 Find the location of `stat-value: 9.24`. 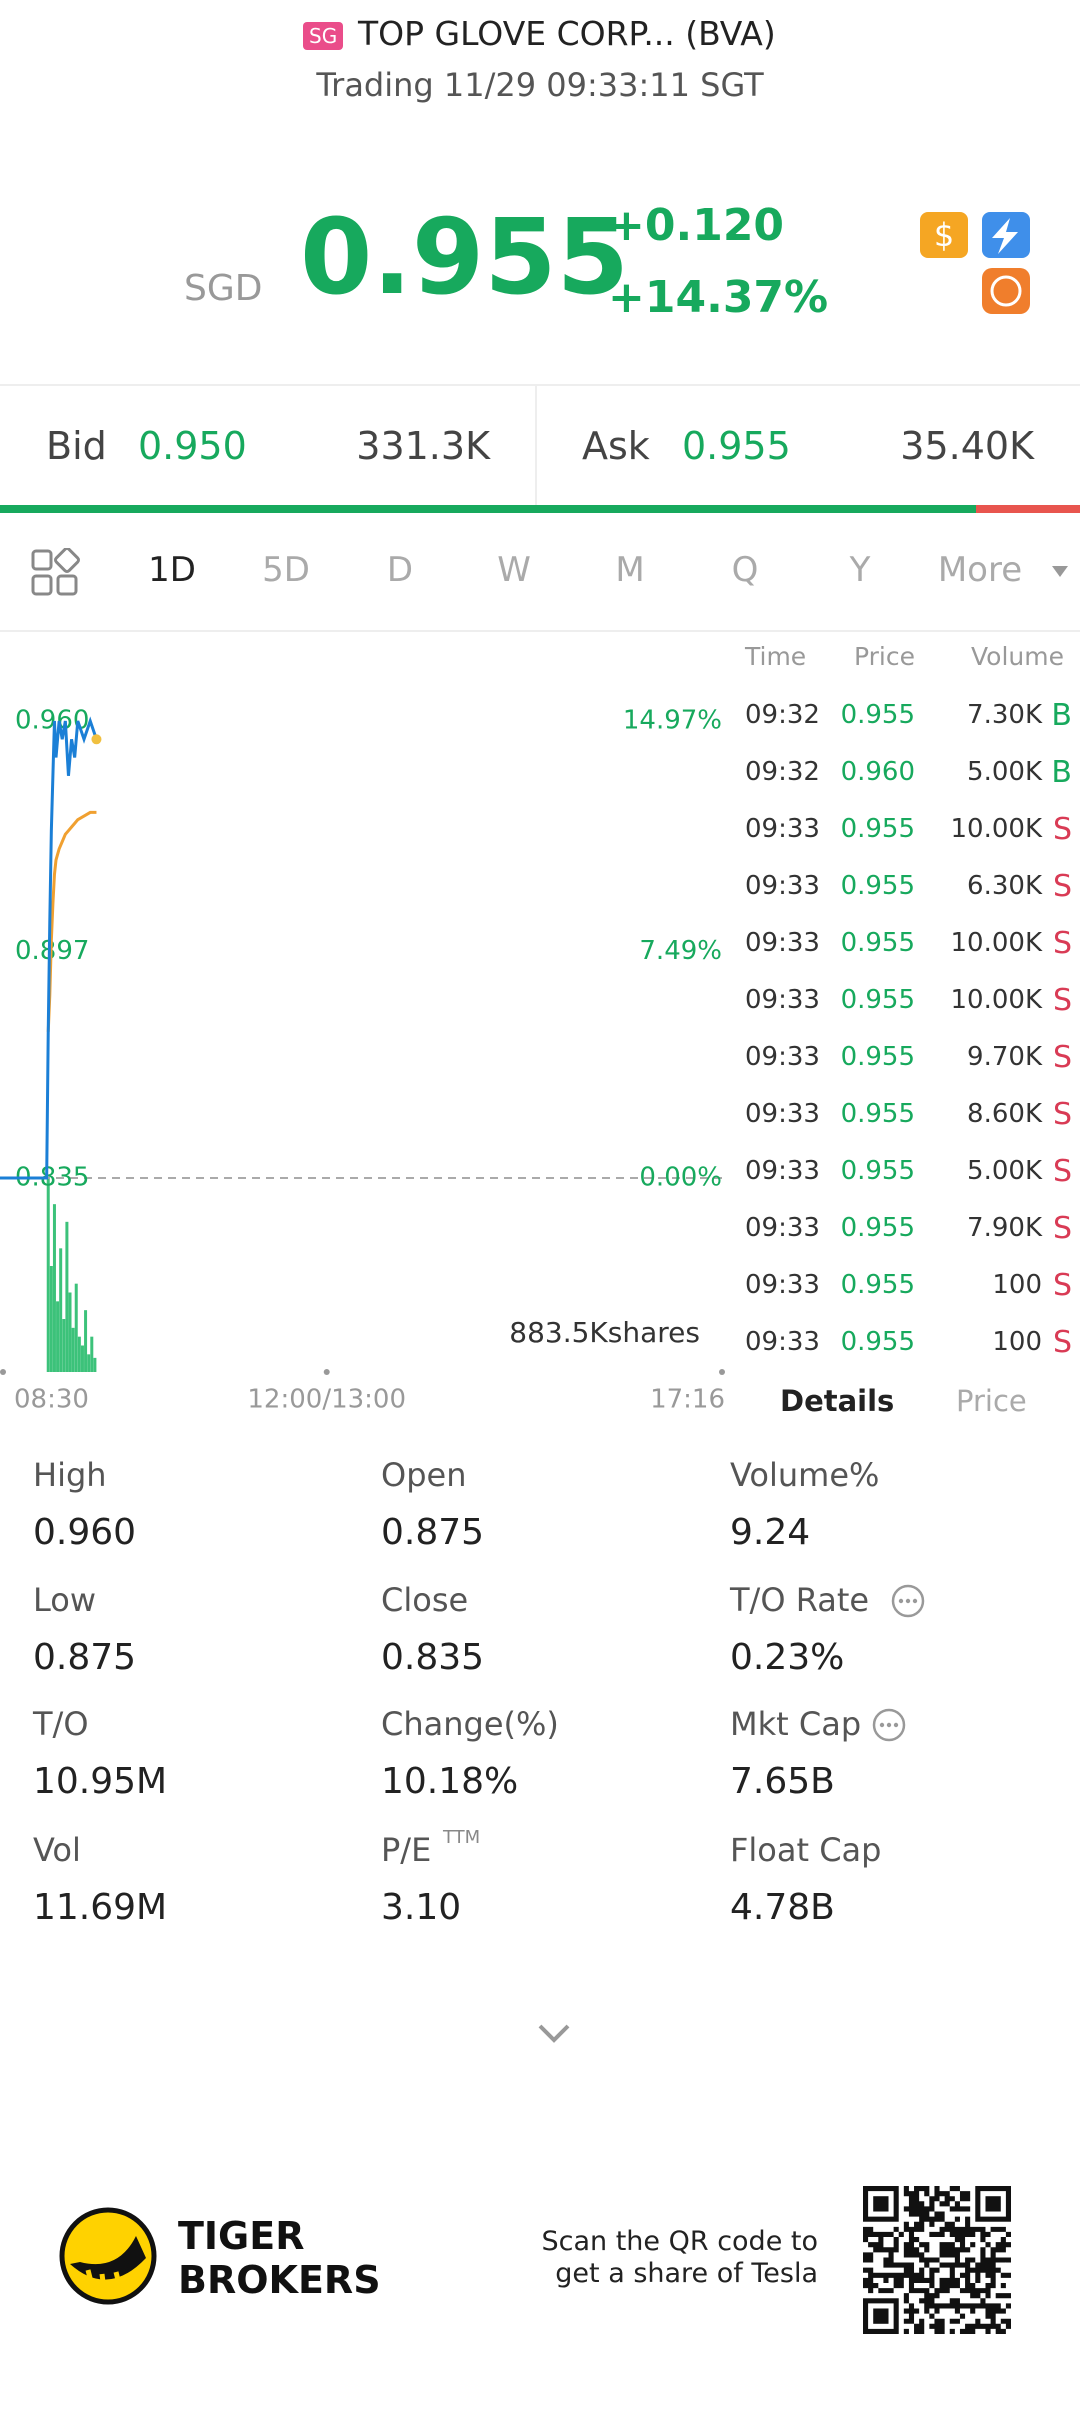

stat-value: 9.24 is located at coordinates (770, 1532).